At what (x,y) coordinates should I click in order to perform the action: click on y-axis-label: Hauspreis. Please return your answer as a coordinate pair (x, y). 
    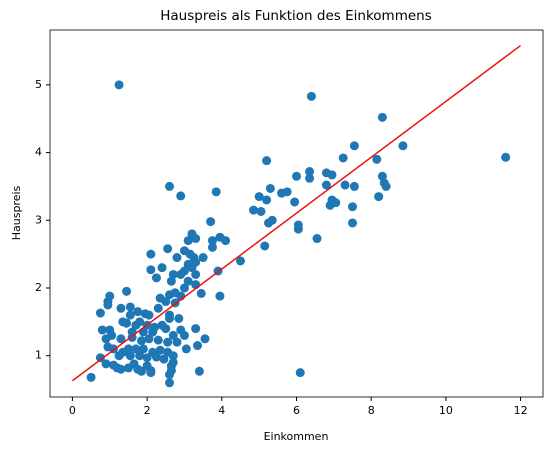
    Looking at the image, I should click on (16, 212).